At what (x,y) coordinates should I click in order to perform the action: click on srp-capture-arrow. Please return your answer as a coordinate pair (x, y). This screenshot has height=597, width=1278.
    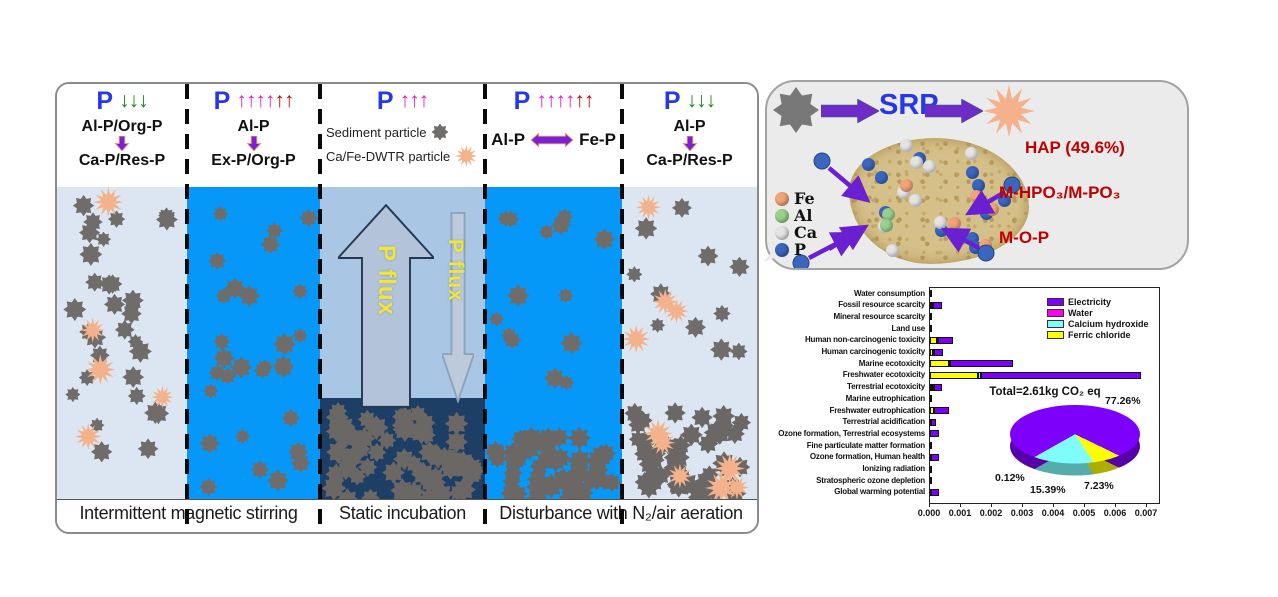
    Looking at the image, I should click on (954, 111).